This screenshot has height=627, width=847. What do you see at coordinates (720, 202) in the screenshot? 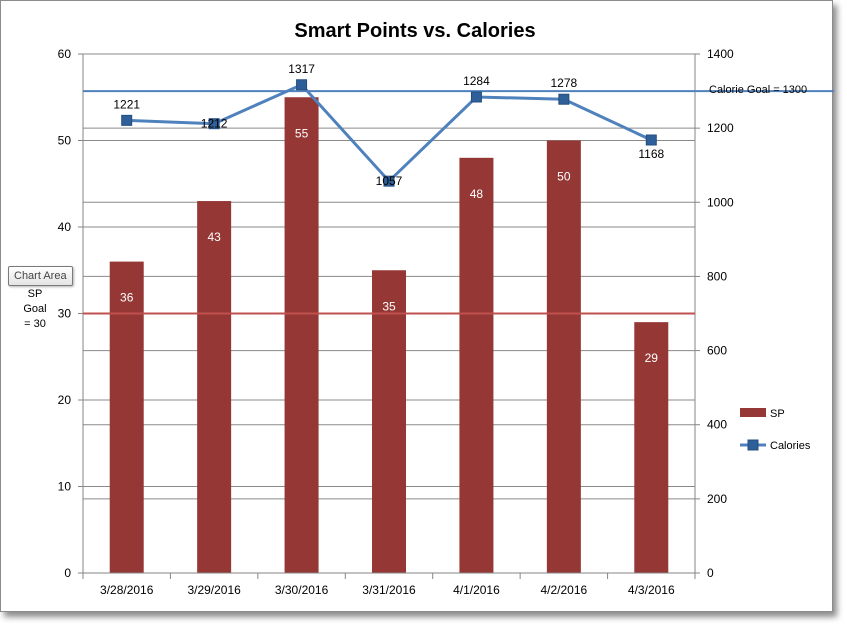
I see `y-right-tick-label: 1000` at bounding box center [720, 202].